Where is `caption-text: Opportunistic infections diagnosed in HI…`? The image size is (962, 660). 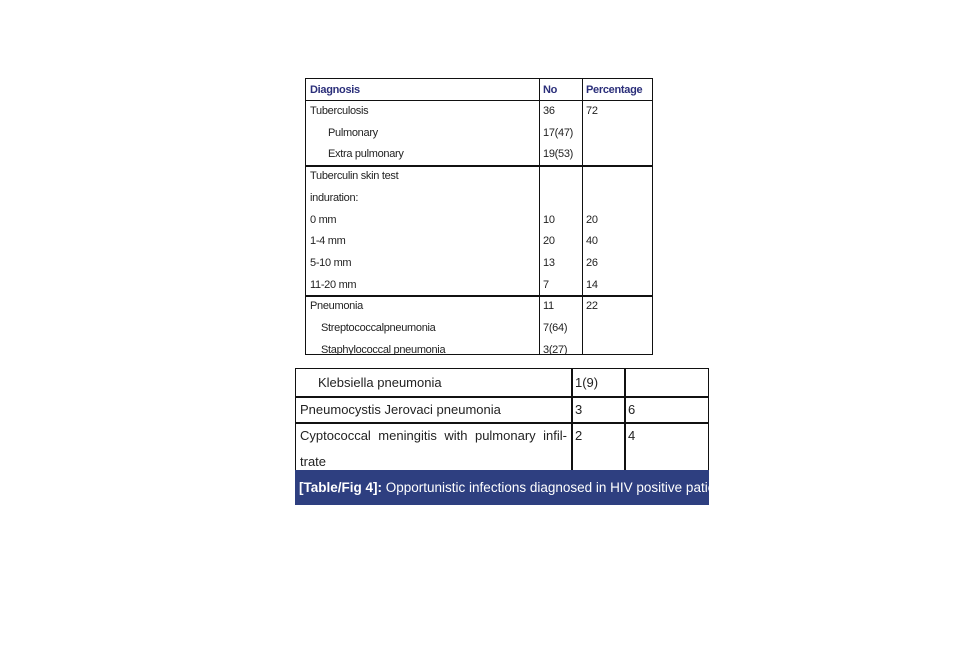
caption-text: Opportunistic infections diagnosed in HI… is located at coordinates (561, 487).